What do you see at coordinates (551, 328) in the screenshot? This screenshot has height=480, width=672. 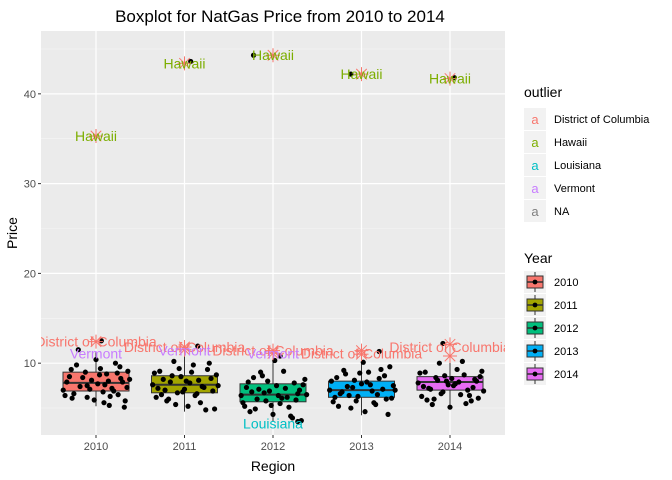 I see `legend-year-item: 2012` at bounding box center [551, 328].